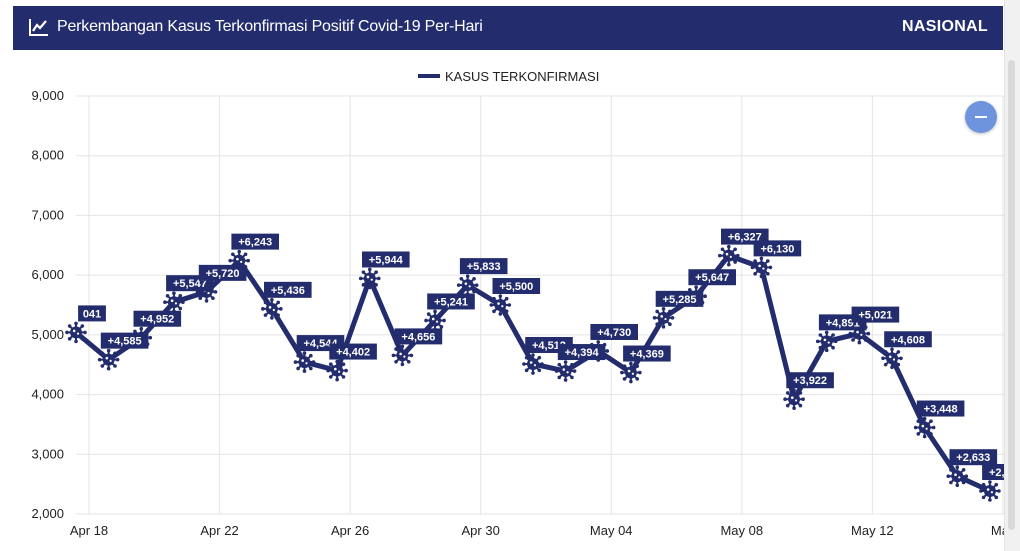  I want to click on data-label-text: +4,402, so click(353, 353).